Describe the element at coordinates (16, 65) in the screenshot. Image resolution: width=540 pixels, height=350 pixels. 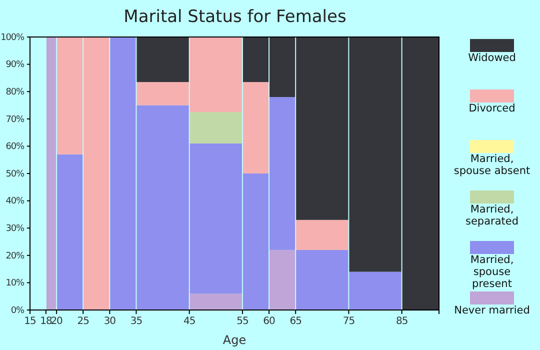
I see `y-tick-label: 90%` at that location.